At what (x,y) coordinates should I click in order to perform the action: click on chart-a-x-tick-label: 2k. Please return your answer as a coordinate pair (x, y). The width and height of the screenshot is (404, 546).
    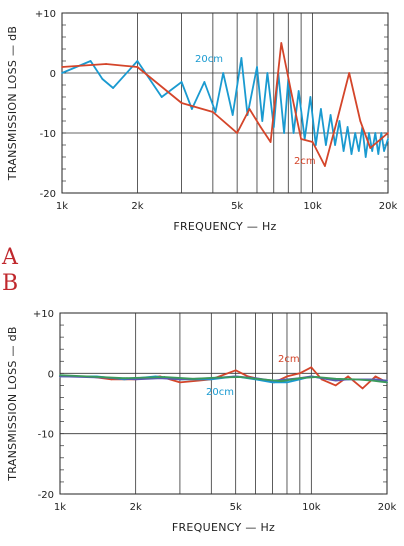
    Looking at the image, I should click on (137, 206).